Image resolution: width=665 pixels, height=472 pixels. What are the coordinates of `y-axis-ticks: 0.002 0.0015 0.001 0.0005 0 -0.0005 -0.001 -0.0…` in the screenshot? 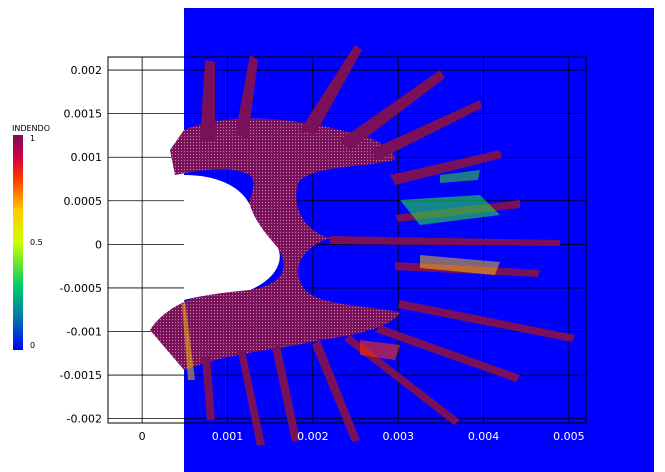 It's located at (81, 245).